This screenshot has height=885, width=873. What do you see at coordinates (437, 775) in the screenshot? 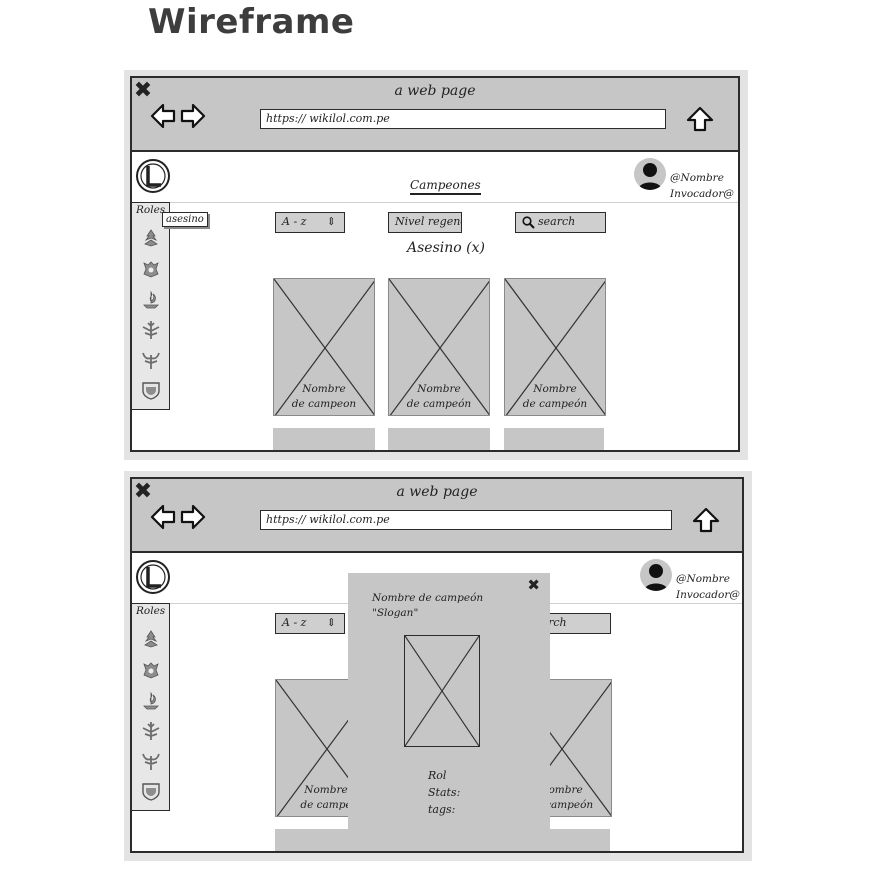
I see `modal-rol: Rol` at bounding box center [437, 775].